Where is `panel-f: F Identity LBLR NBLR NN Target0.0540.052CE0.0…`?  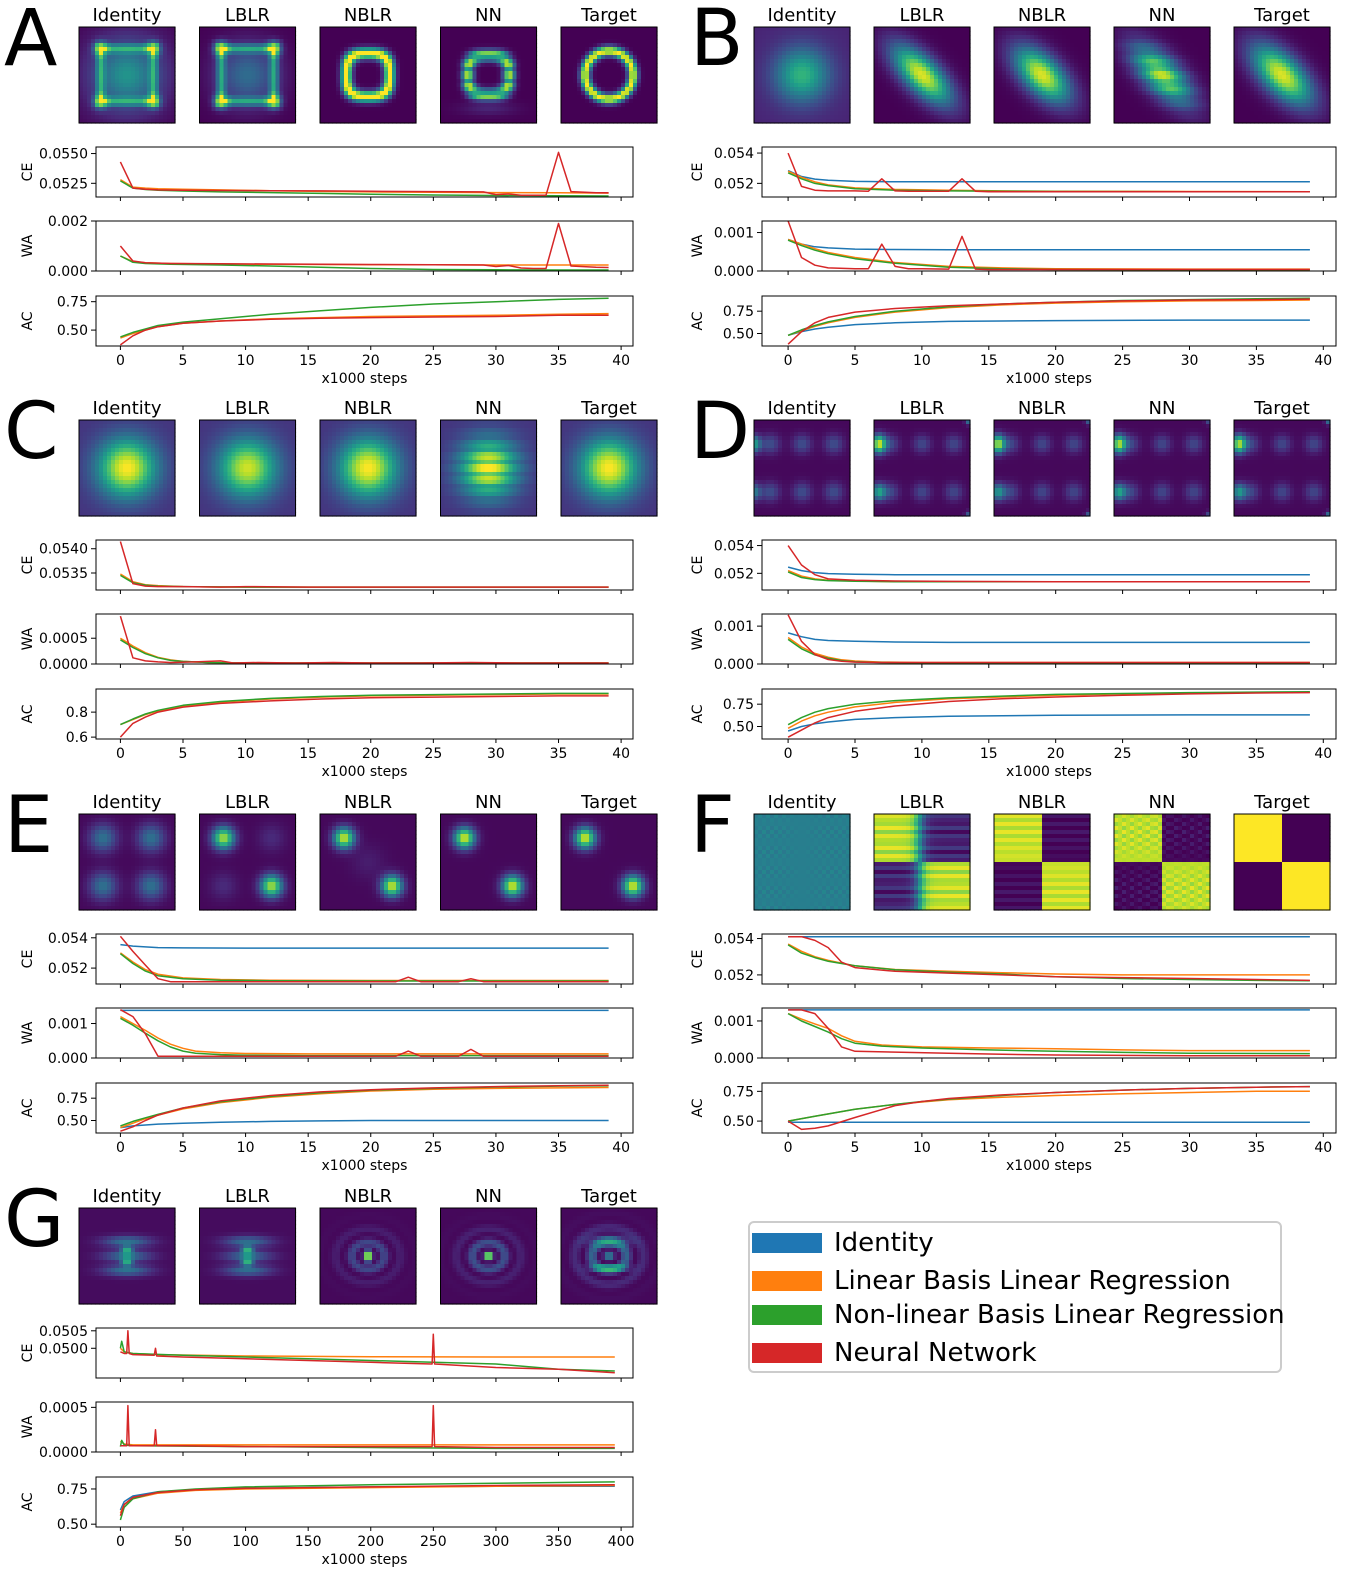 panel-f: F Identity LBLR NBLR NN Target0.0540.052CE0.0… is located at coordinates (1013, 977).